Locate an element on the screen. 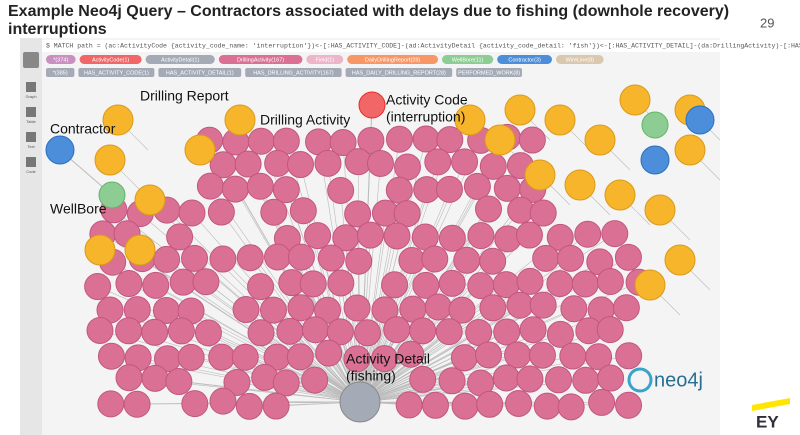 Image resolution: width=800 pixels, height=435 pixels. relationship-label: HAS_ACTIVITY_CODE(1) is located at coordinates (116, 73).